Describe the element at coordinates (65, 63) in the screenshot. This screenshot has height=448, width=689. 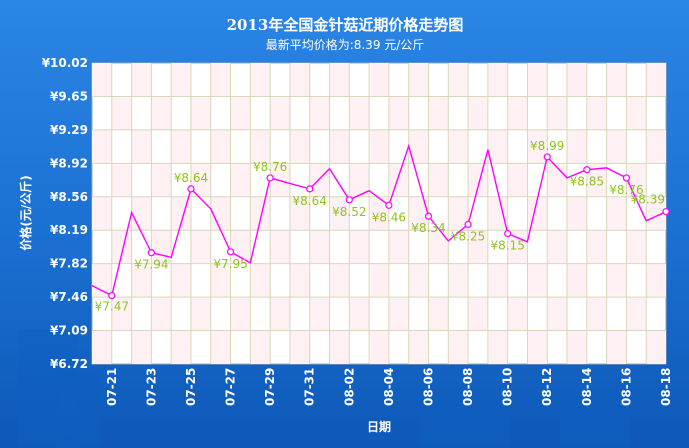
I see `y-tick-label: ¥10.02` at that location.